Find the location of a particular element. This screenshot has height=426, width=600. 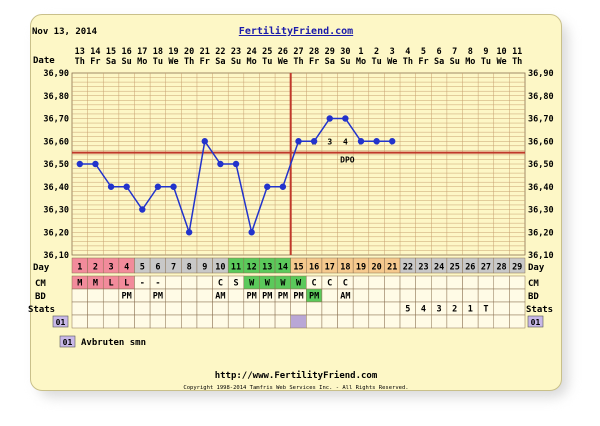

header-date: Nov 13, 2014 is located at coordinates (65, 32).